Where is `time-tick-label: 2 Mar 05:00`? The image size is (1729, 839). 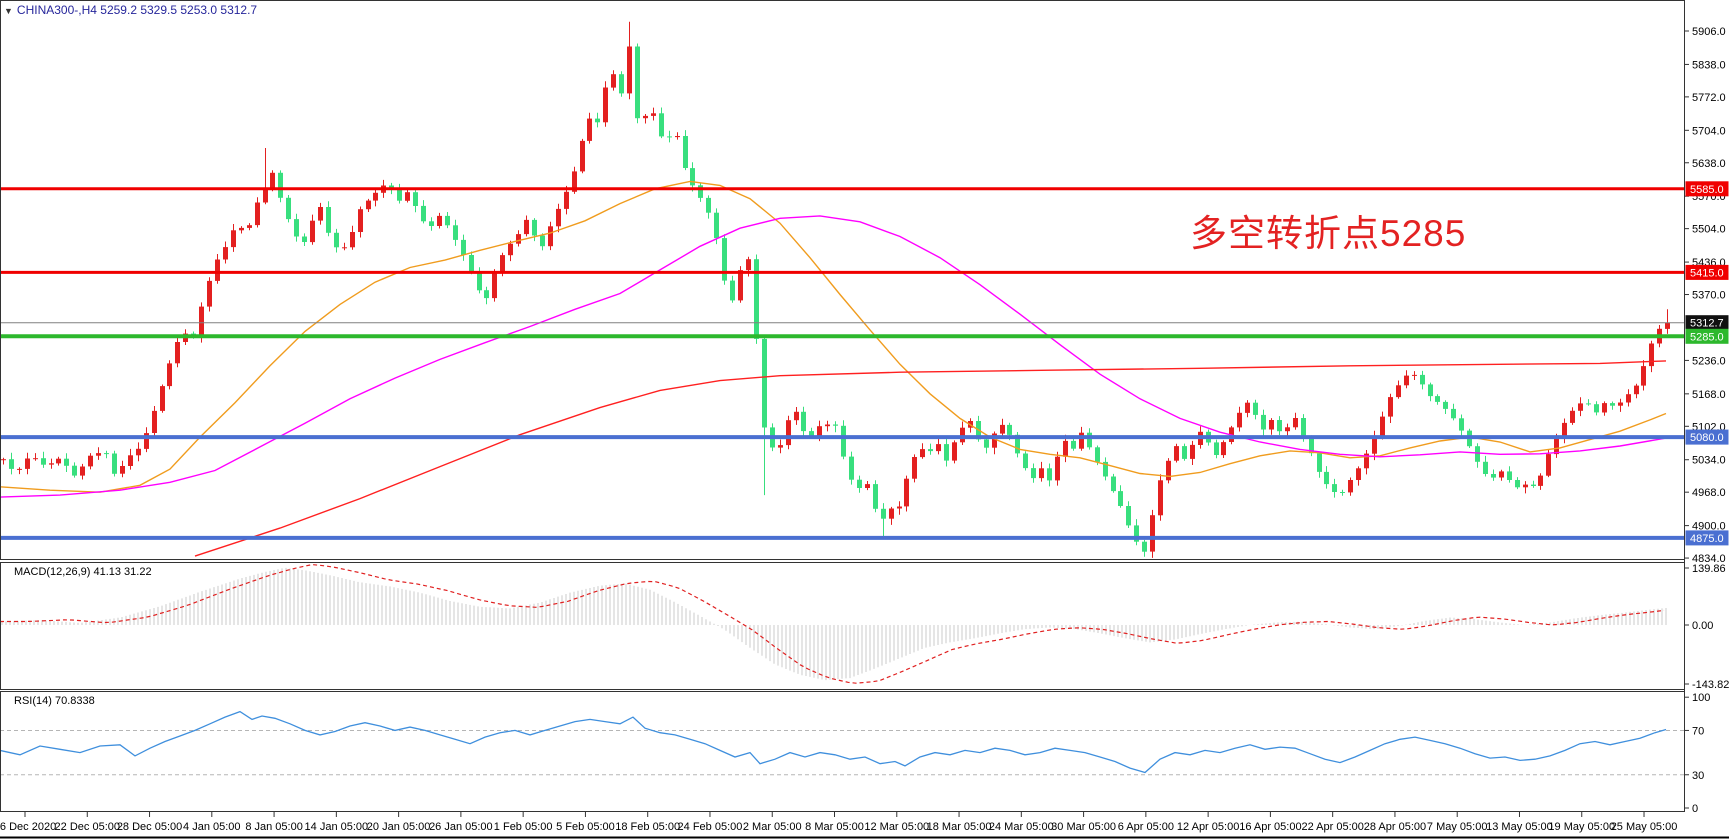 time-tick-label: 2 Mar 05:00 is located at coordinates (772, 827).